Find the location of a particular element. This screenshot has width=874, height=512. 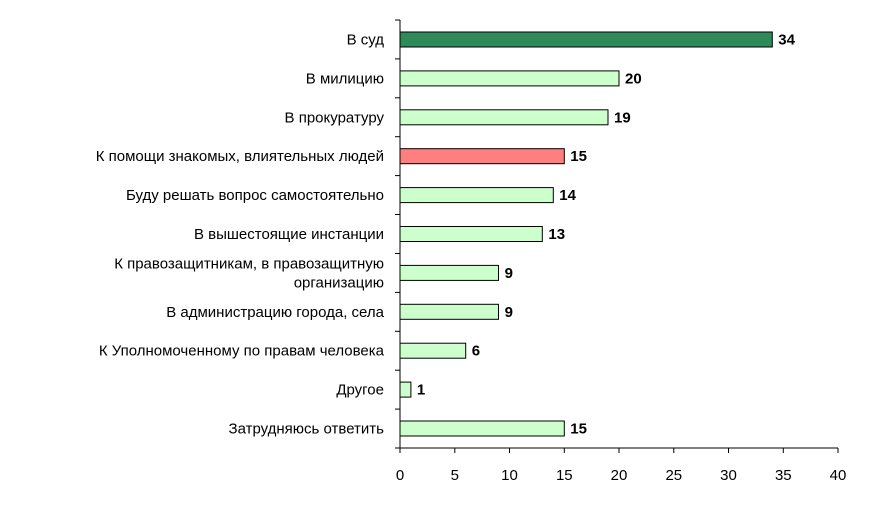

x-tick-label: 25 is located at coordinates (673, 475).